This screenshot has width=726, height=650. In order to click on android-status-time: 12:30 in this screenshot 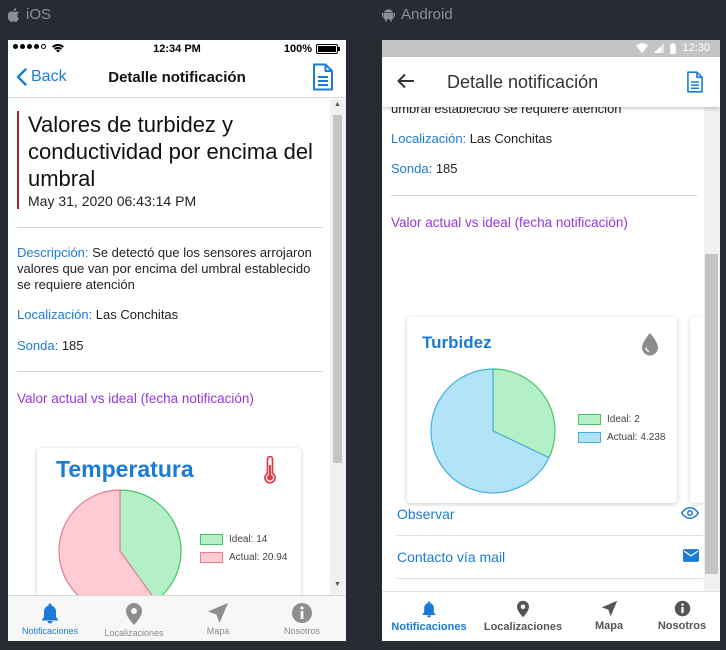, I will do `click(696, 48)`.